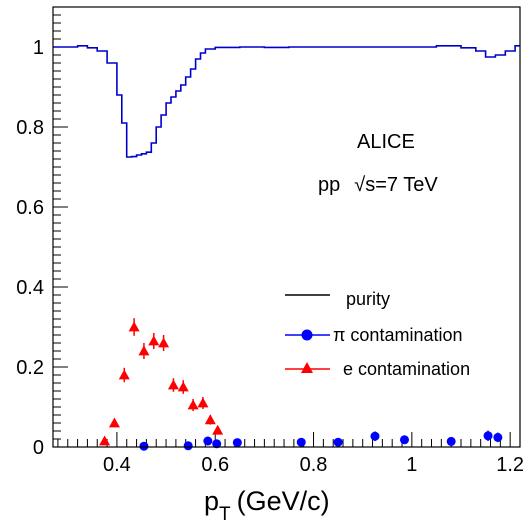 This screenshot has height=530, width=530. What do you see at coordinates (411, 465) in the screenshot?
I see `x-tick-label: 1` at bounding box center [411, 465].